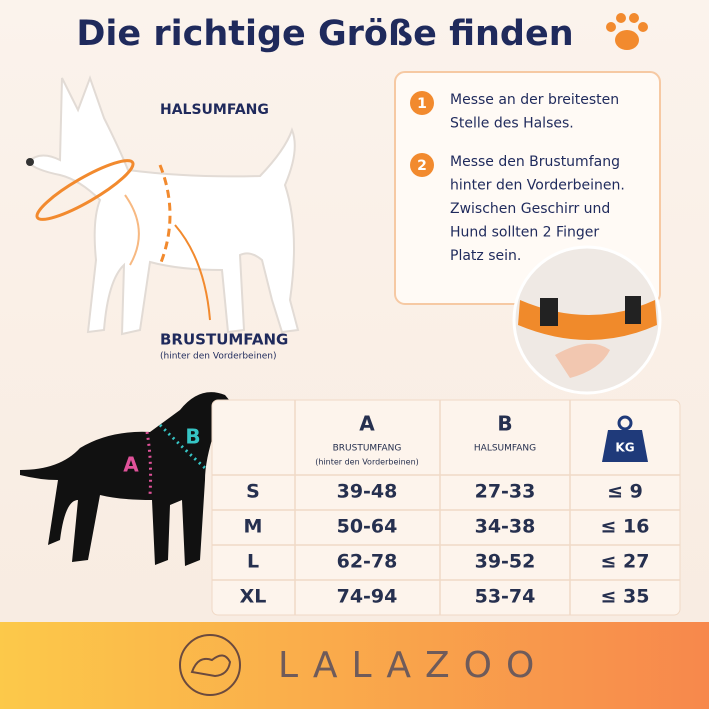 This screenshot has width=709, height=709. Describe the element at coordinates (131, 465) in the screenshot. I see `label-a: A` at that location.